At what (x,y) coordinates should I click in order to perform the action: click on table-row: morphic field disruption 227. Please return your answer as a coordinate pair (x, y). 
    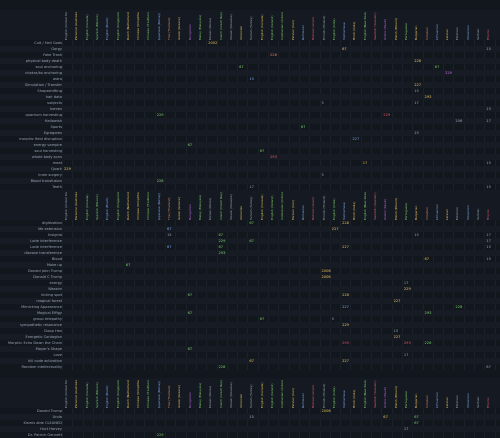
    Looking at the image, I should click on (250, 139).